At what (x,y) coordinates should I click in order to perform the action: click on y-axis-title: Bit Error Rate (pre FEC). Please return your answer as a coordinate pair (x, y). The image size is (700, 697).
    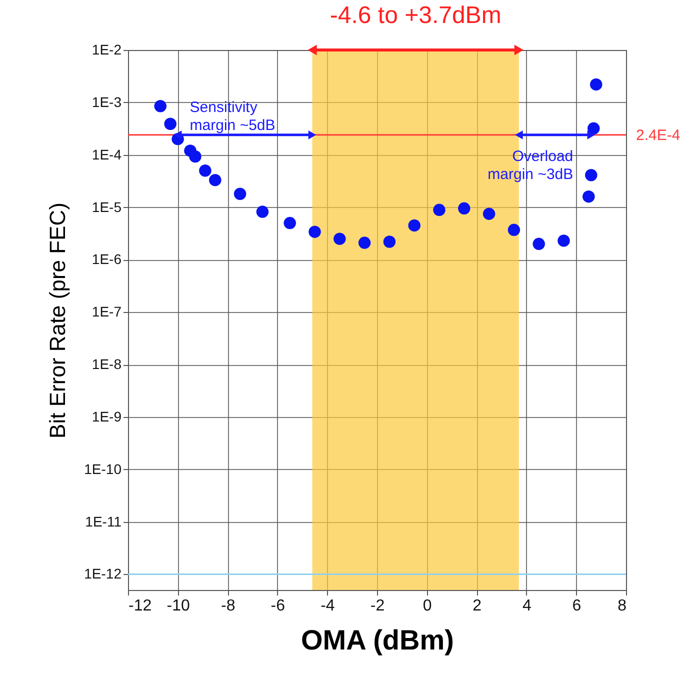
    Looking at the image, I should click on (57, 320).